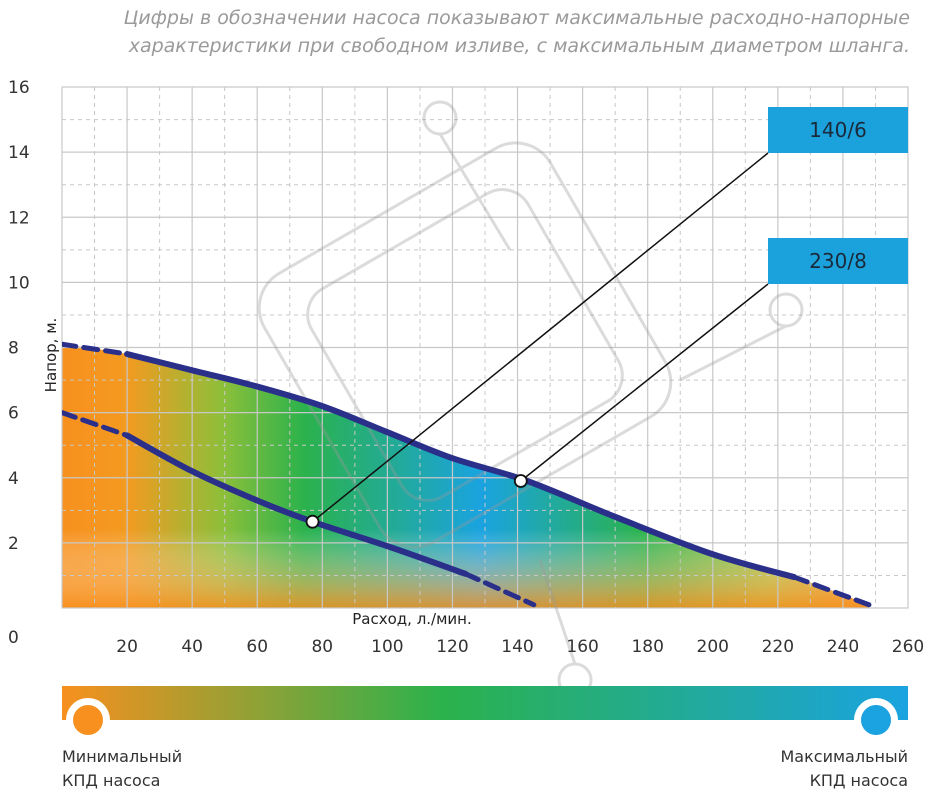 This screenshot has width=936, height=800. I want to click on legend-max-line-2: КПД насоса, so click(858, 780).